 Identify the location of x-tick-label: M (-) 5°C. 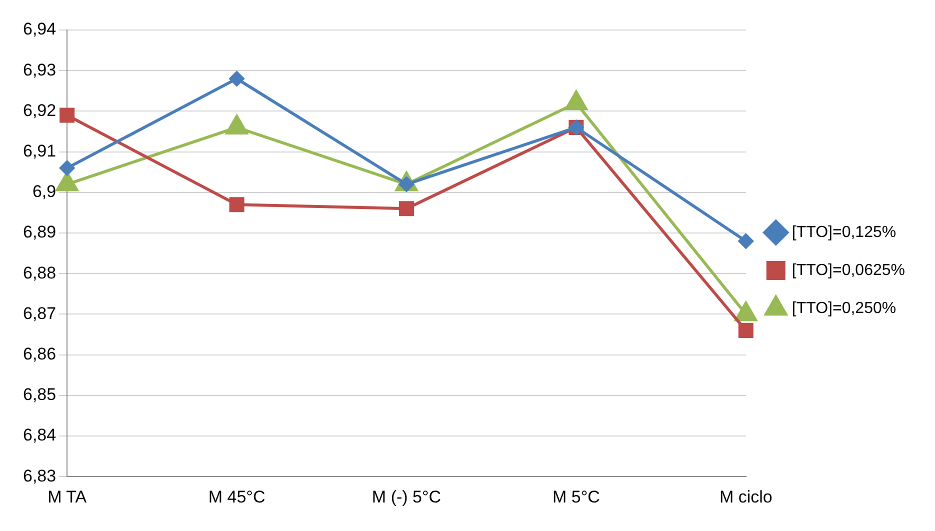
(407, 496).